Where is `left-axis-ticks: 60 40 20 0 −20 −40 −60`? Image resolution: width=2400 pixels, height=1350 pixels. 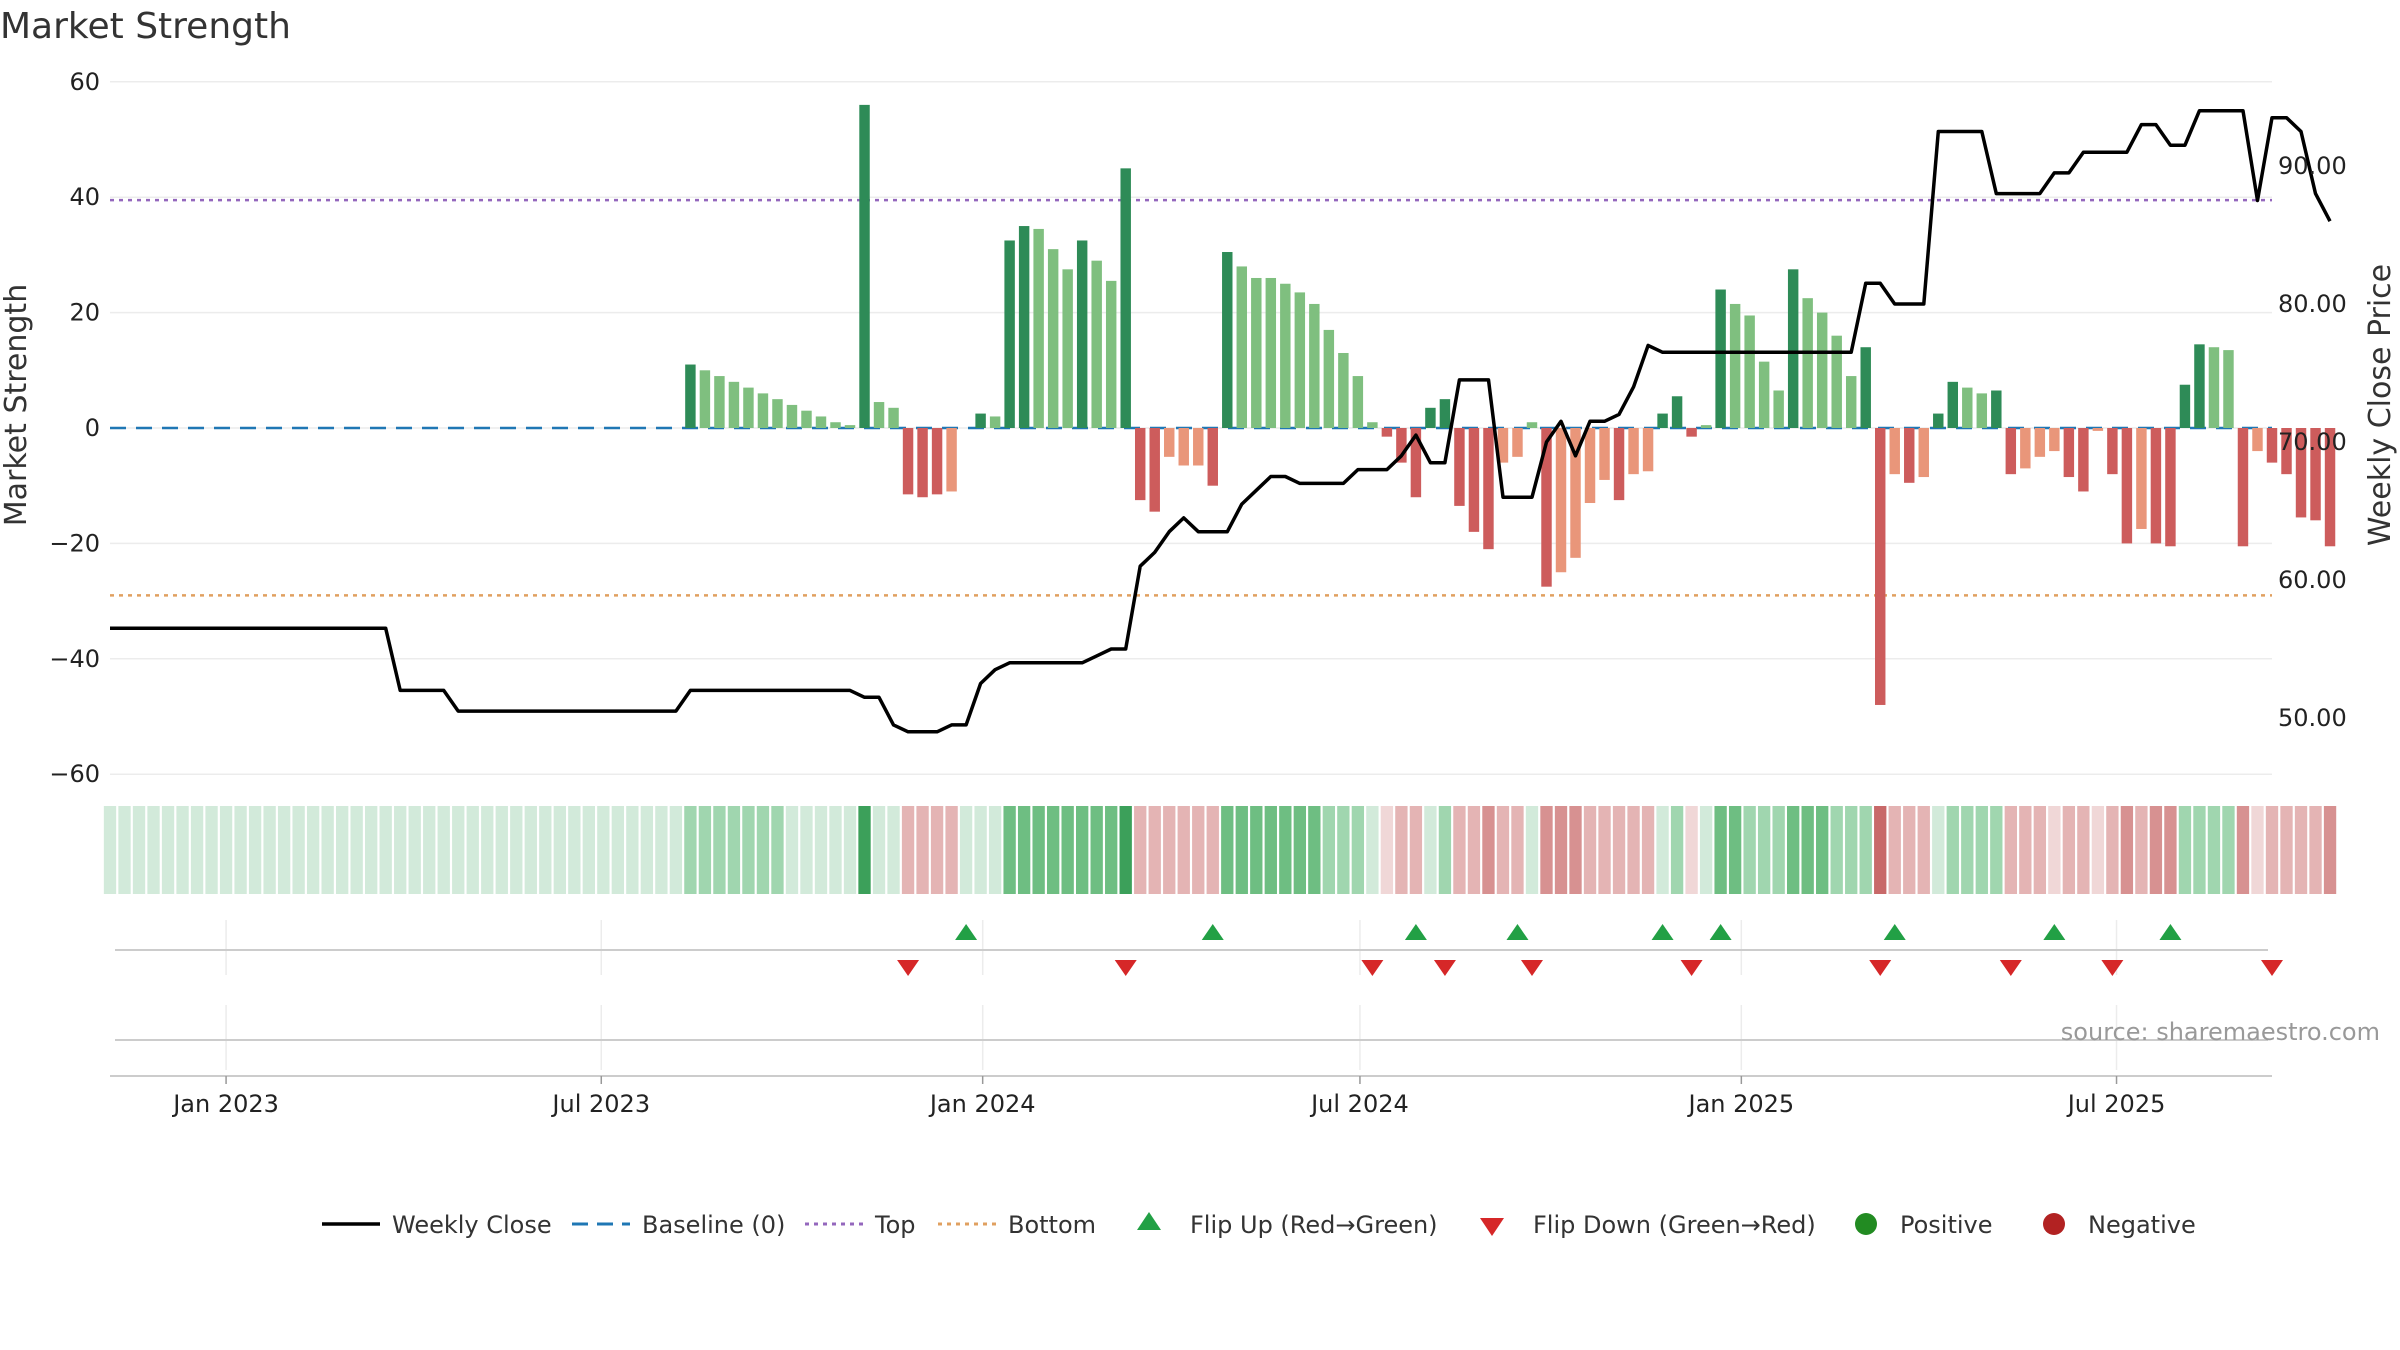 left-axis-ticks: 60 40 20 0 −20 −40 −60 is located at coordinates (74, 428).